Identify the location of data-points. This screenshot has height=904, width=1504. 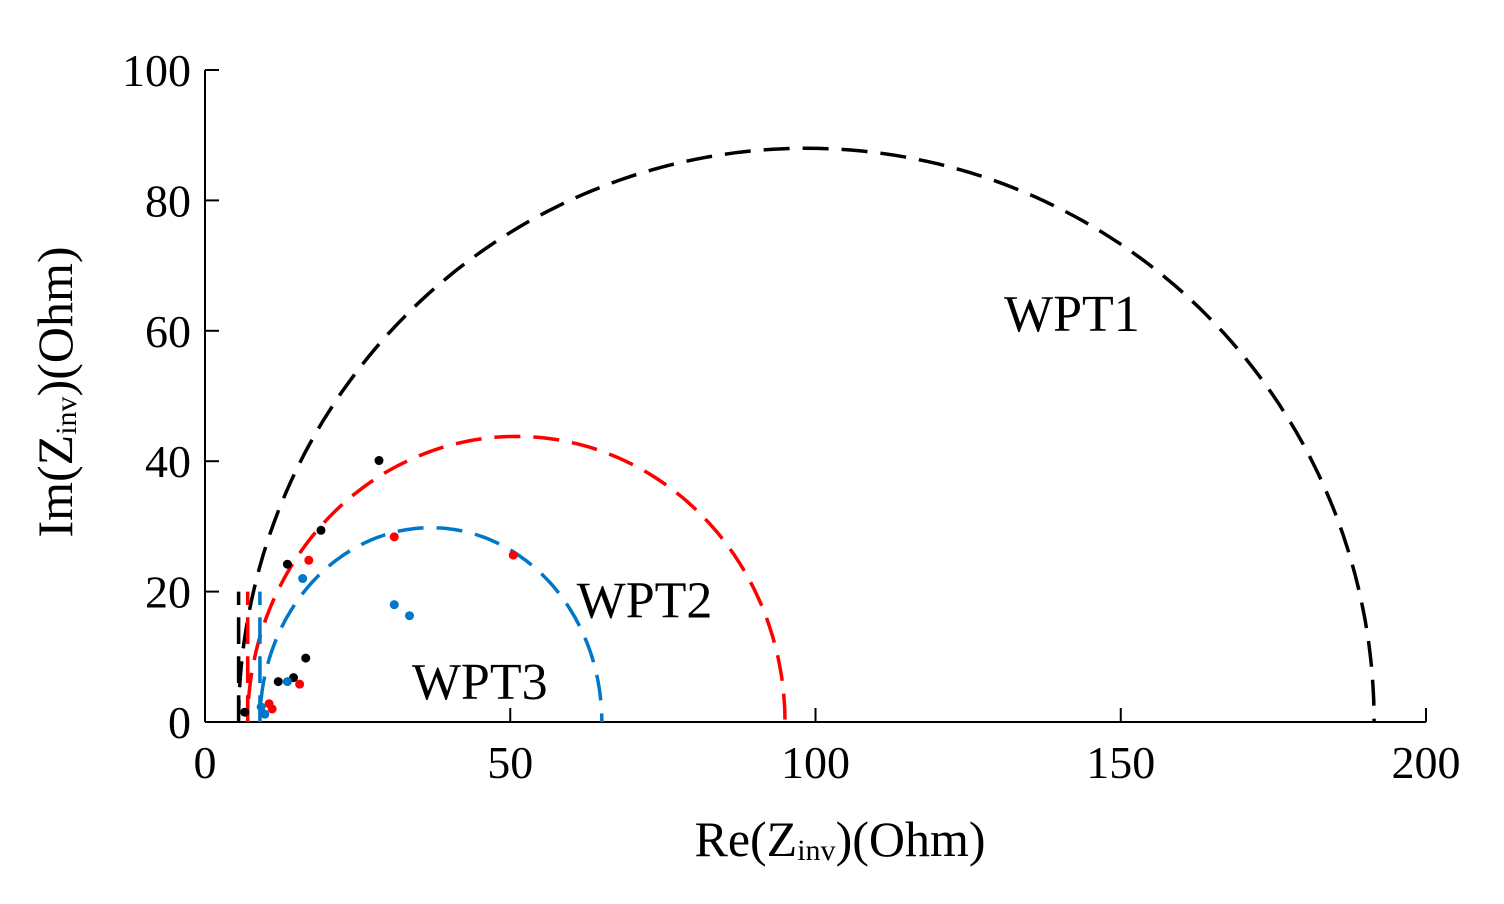
(379, 587).